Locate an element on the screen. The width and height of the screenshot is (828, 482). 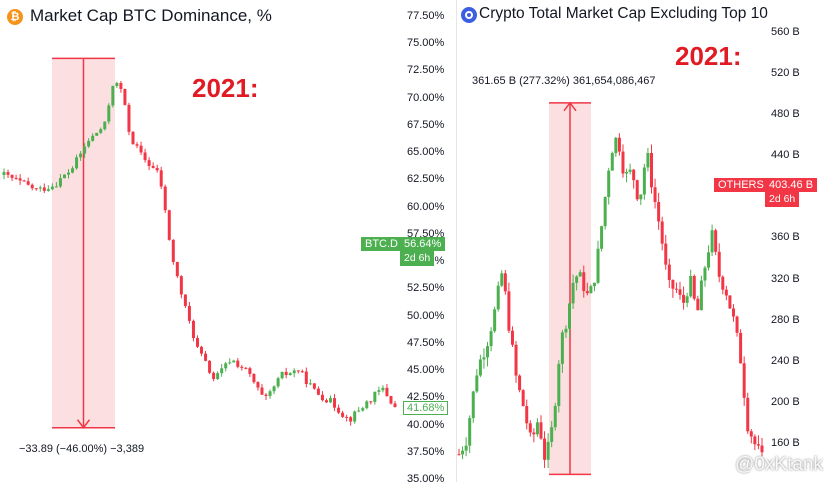
current-value-tag: 56.64% is located at coordinates (423, 244).